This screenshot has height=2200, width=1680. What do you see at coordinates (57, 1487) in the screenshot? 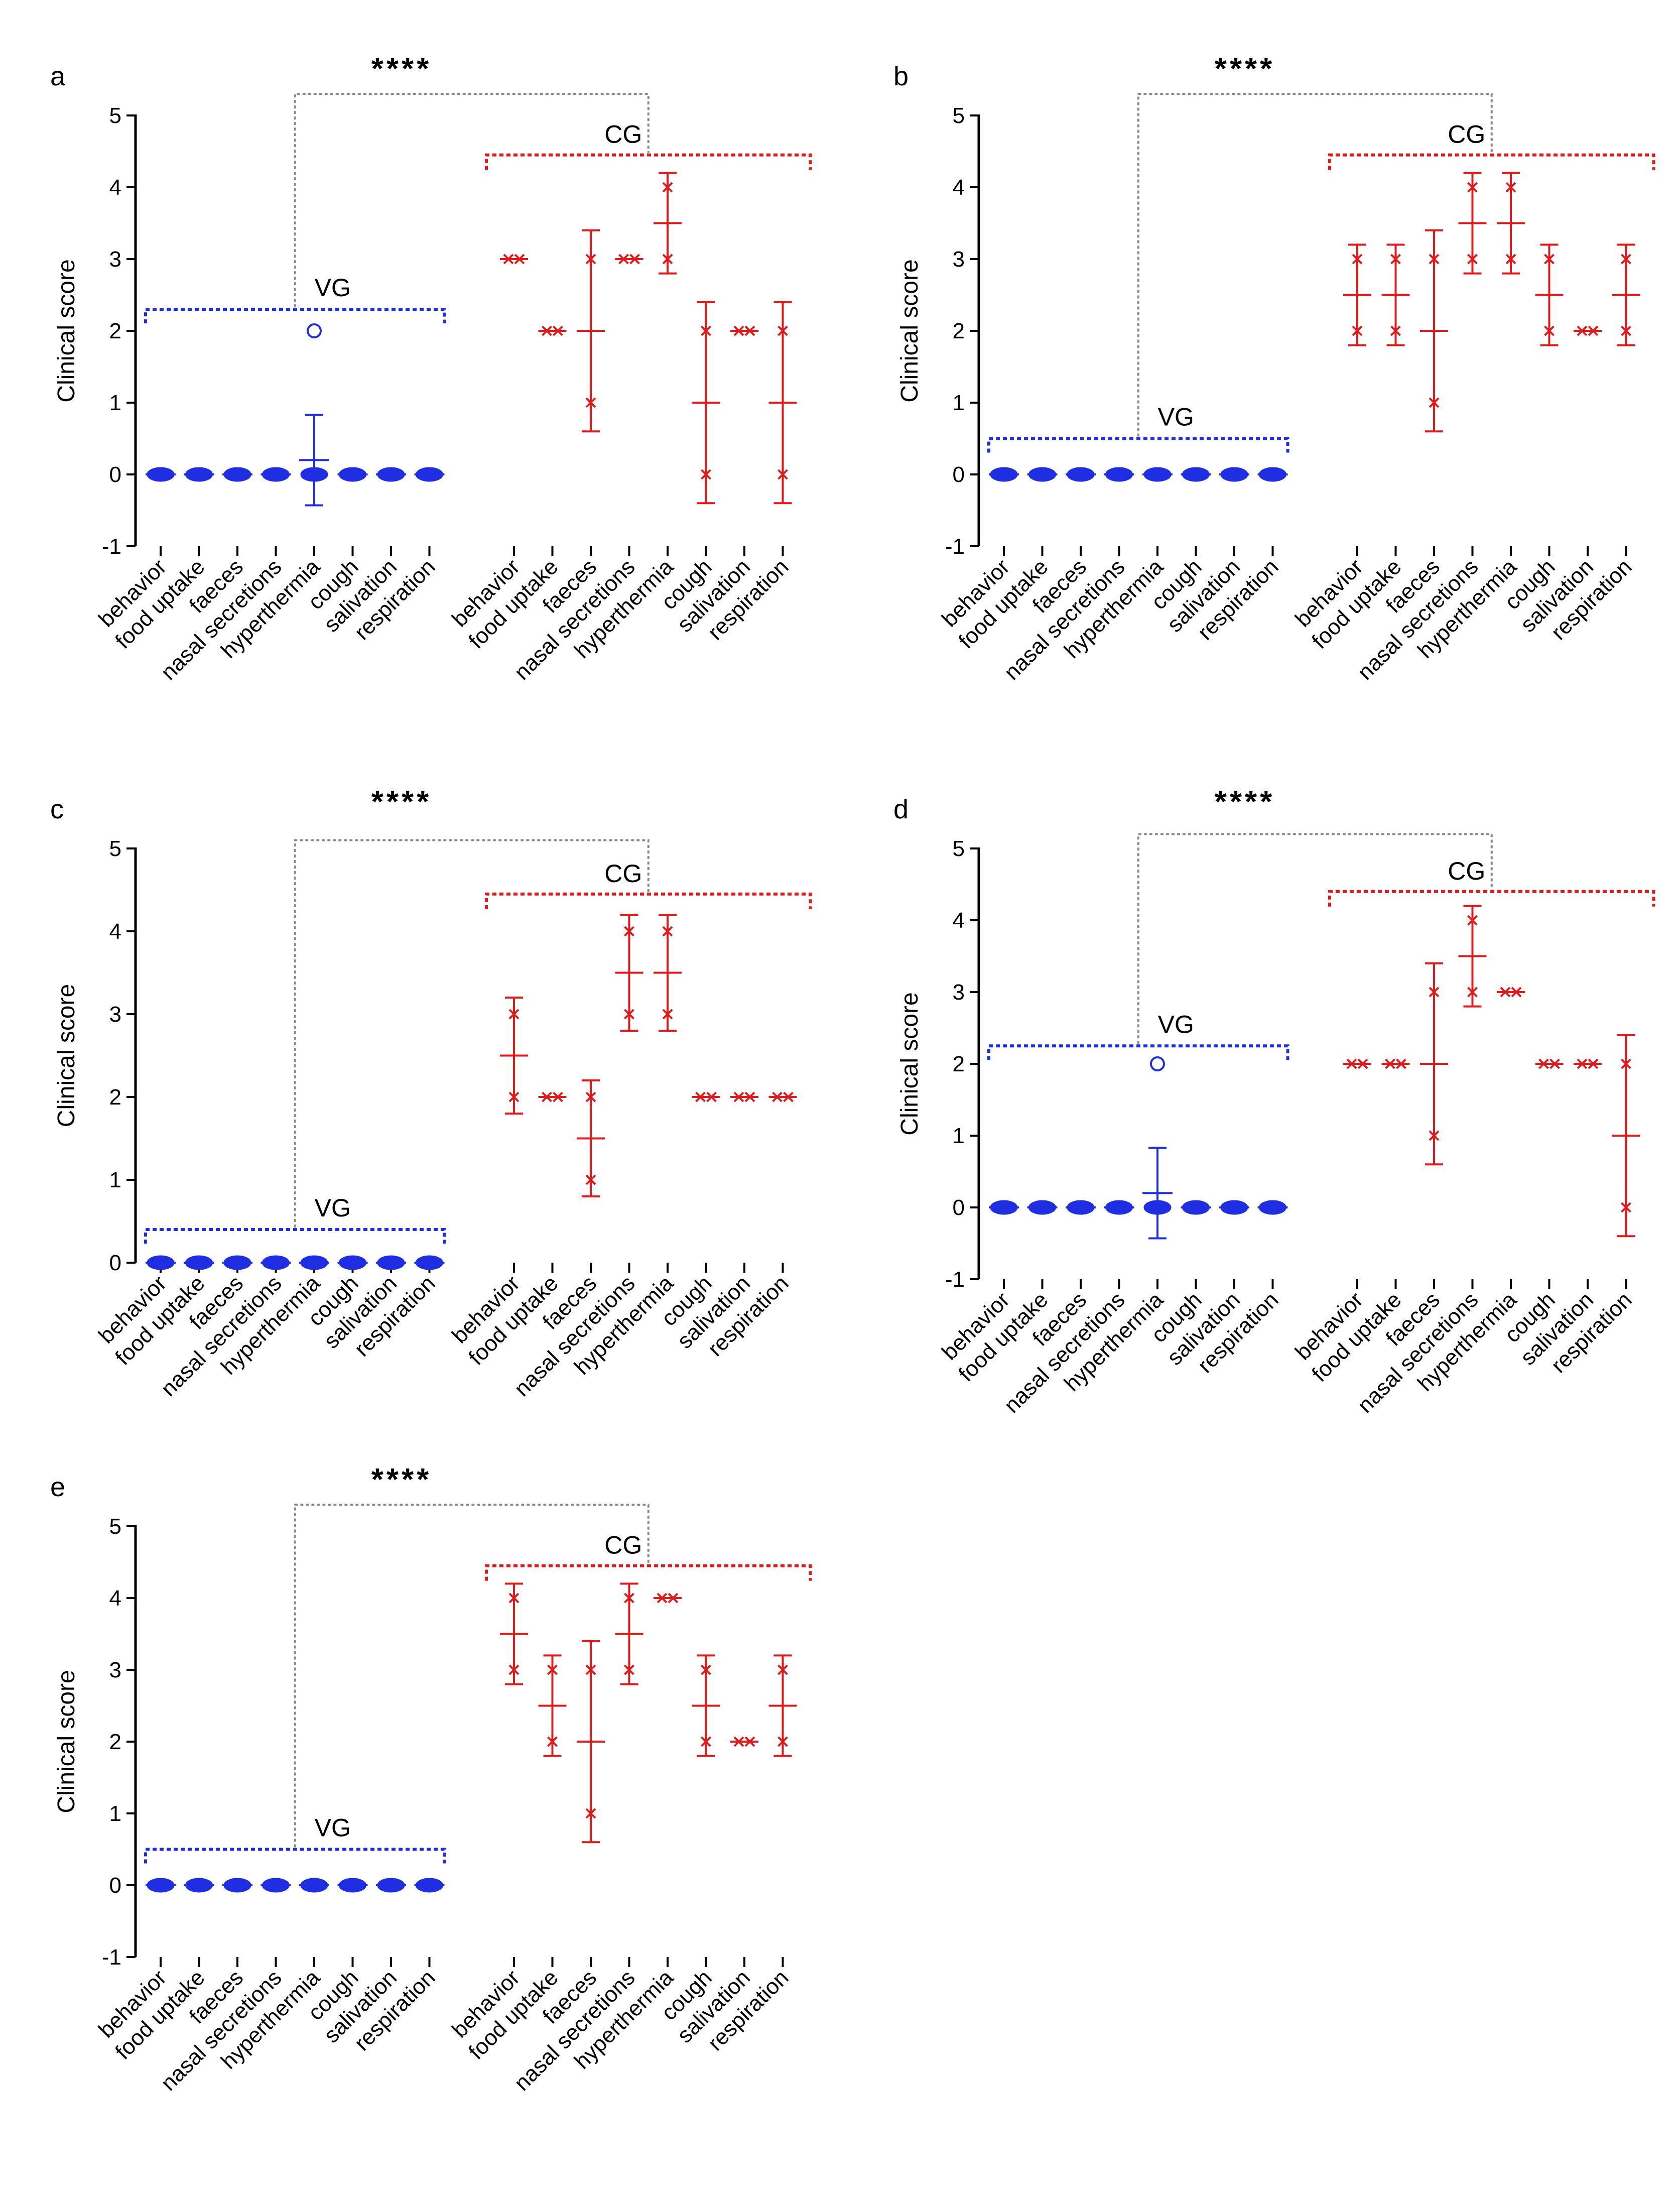
I see `panel-letter: e` at bounding box center [57, 1487].